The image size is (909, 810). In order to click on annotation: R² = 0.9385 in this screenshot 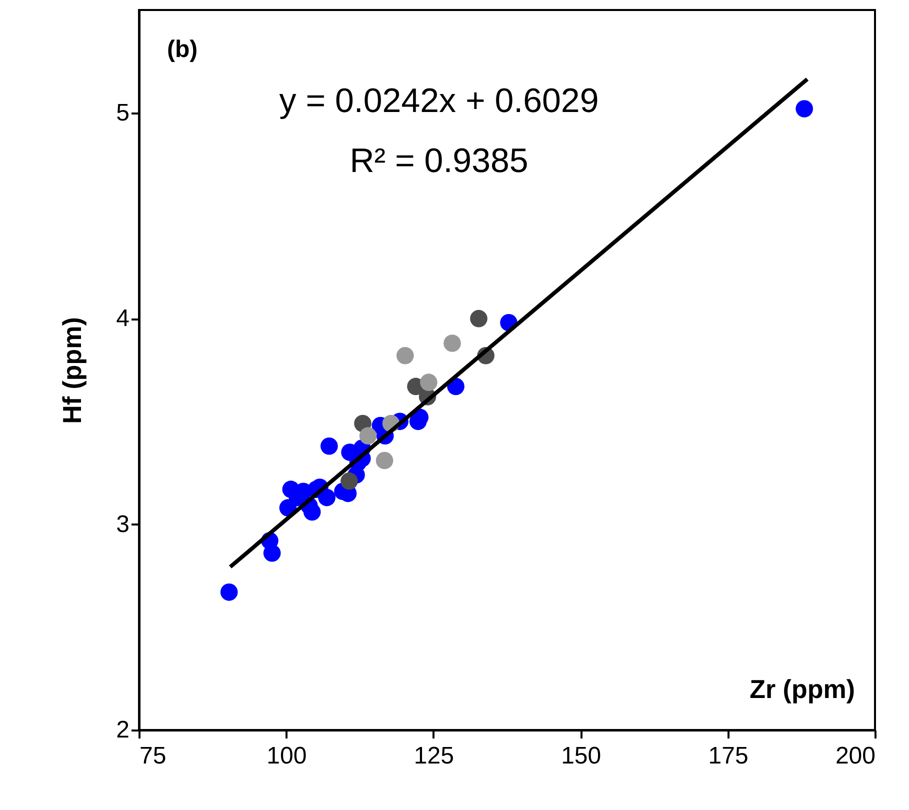, I will do `click(439, 161)`.